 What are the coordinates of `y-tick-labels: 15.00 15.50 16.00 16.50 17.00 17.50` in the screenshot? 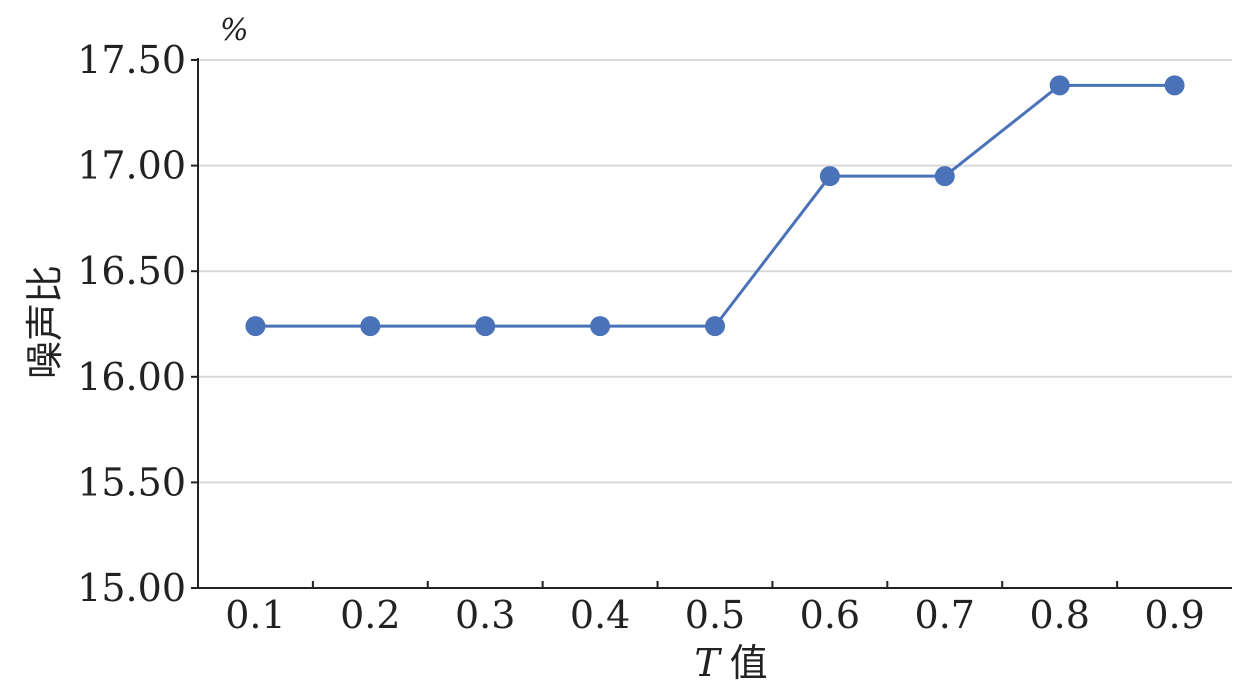 It's located at (131, 324).